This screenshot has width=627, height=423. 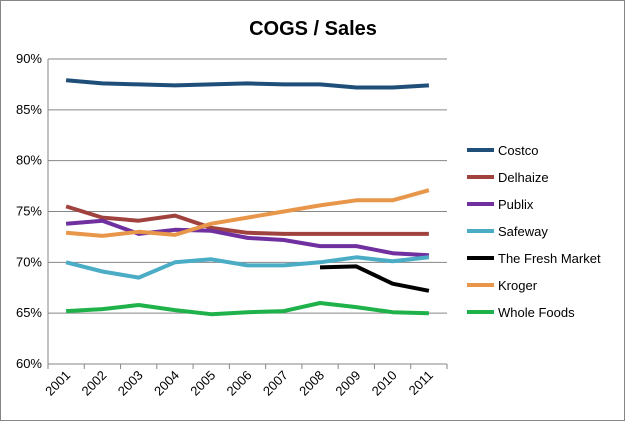 What do you see at coordinates (275, 383) in the screenshot?
I see `x-tick-label: 2007` at bounding box center [275, 383].